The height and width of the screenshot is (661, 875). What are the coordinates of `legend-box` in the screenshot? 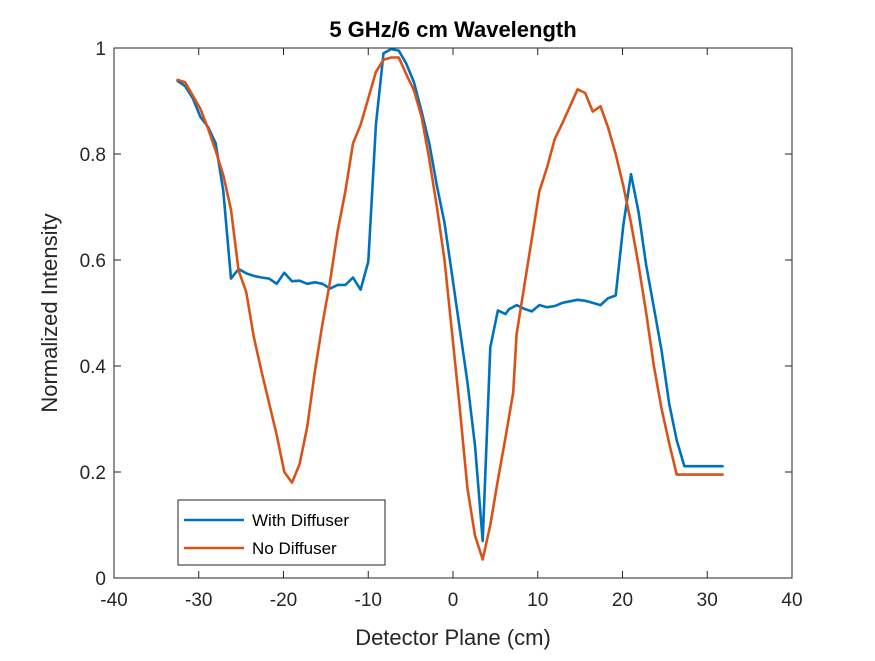 It's located at (281, 532).